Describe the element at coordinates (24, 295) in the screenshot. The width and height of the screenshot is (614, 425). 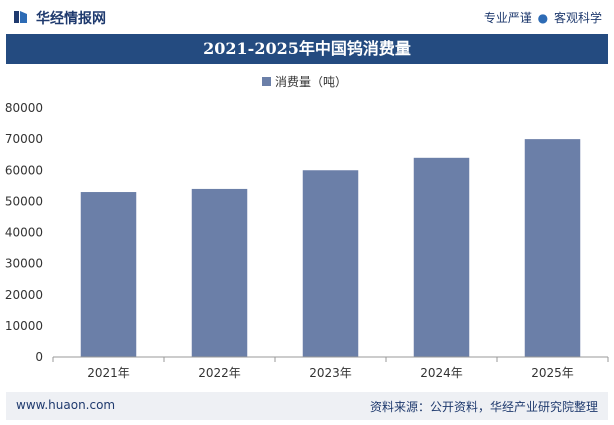
I see `y-tick-label: 20000` at that location.